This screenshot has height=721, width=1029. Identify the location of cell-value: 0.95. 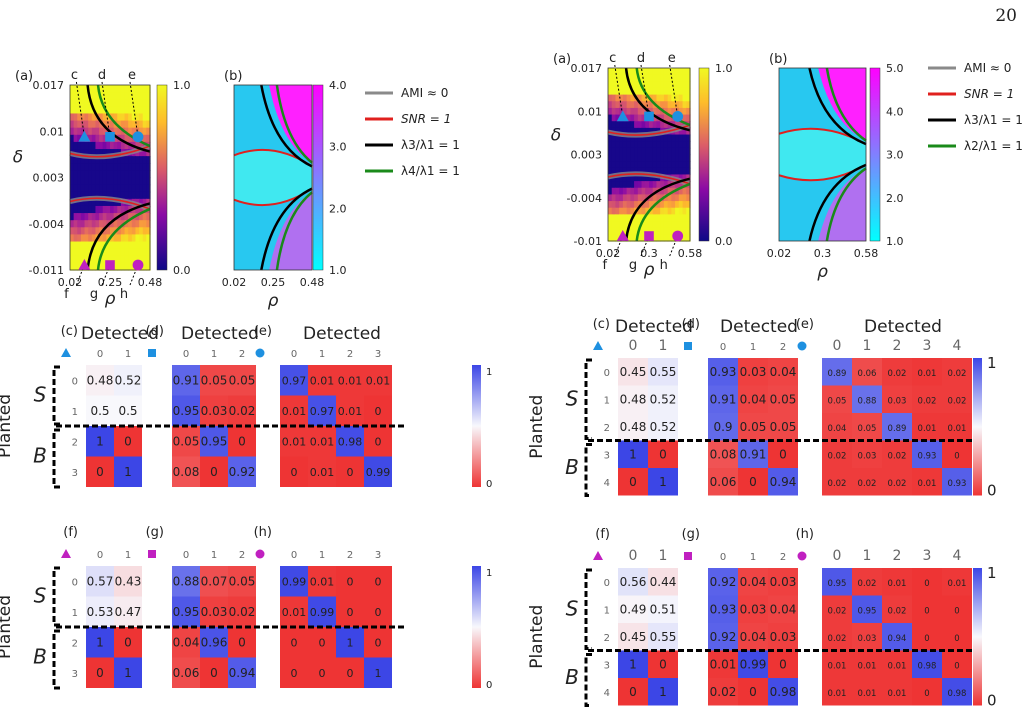
(186, 411).